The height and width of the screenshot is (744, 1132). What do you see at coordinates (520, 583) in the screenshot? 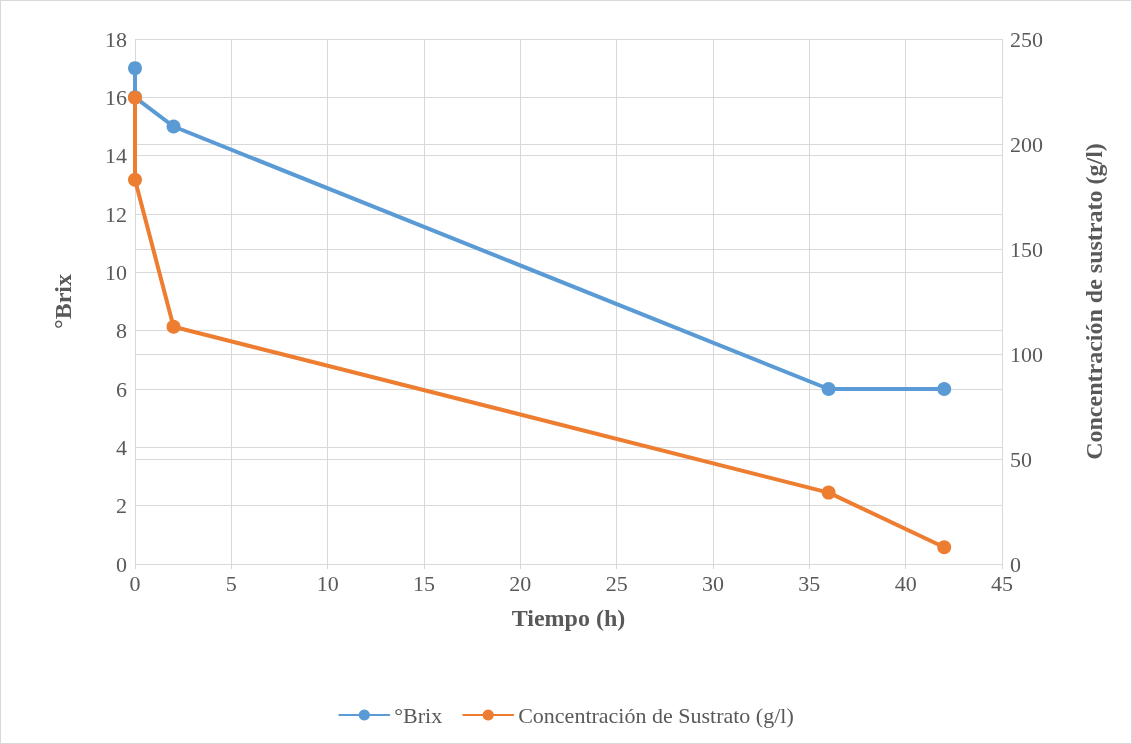
I see `x-tick-label: 20` at bounding box center [520, 583].